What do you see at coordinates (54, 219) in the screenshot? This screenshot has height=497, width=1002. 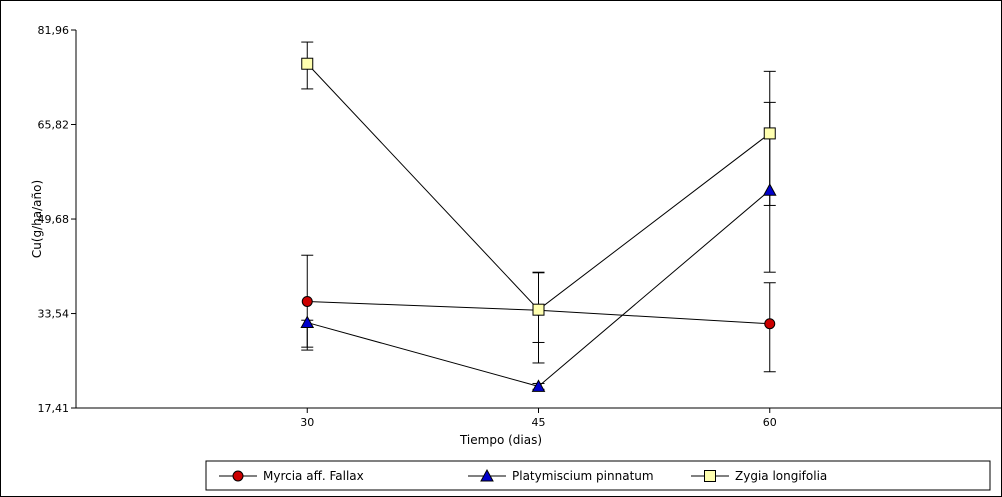 I see `y-tick-label: 49,68` at bounding box center [54, 219].